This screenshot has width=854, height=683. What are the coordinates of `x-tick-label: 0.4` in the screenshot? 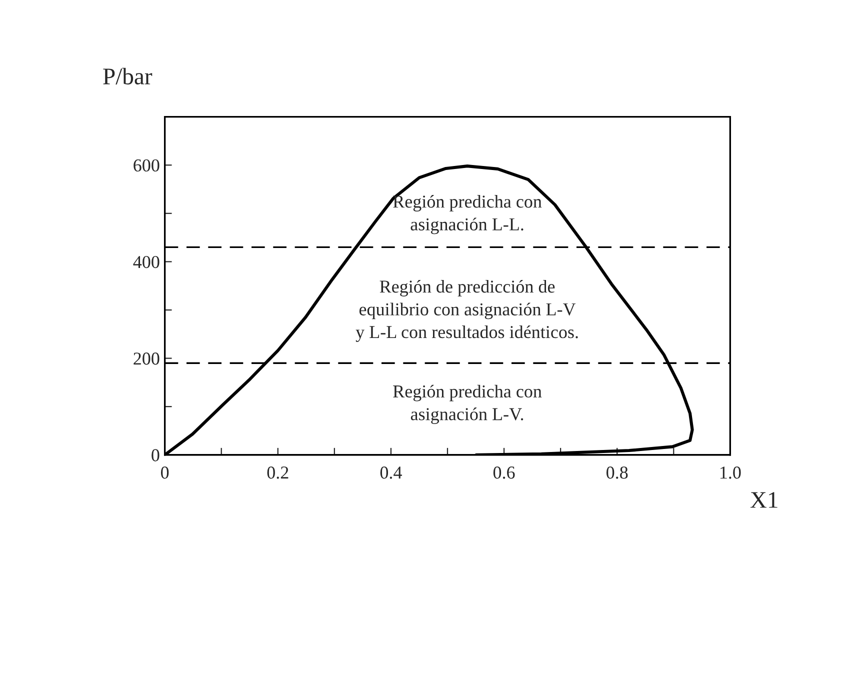 It's located at (391, 472).